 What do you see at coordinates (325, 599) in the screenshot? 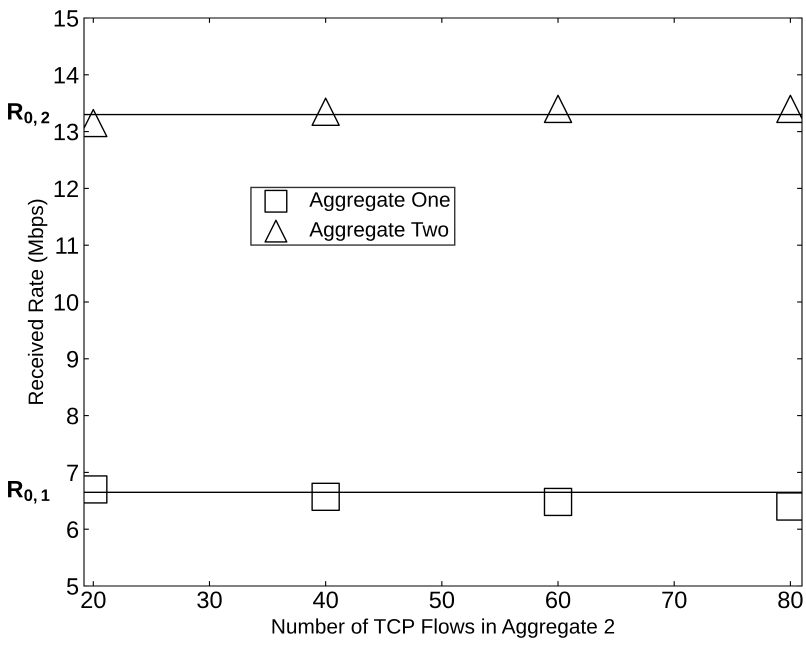
I see `x-tick-label: 40` at bounding box center [325, 599].